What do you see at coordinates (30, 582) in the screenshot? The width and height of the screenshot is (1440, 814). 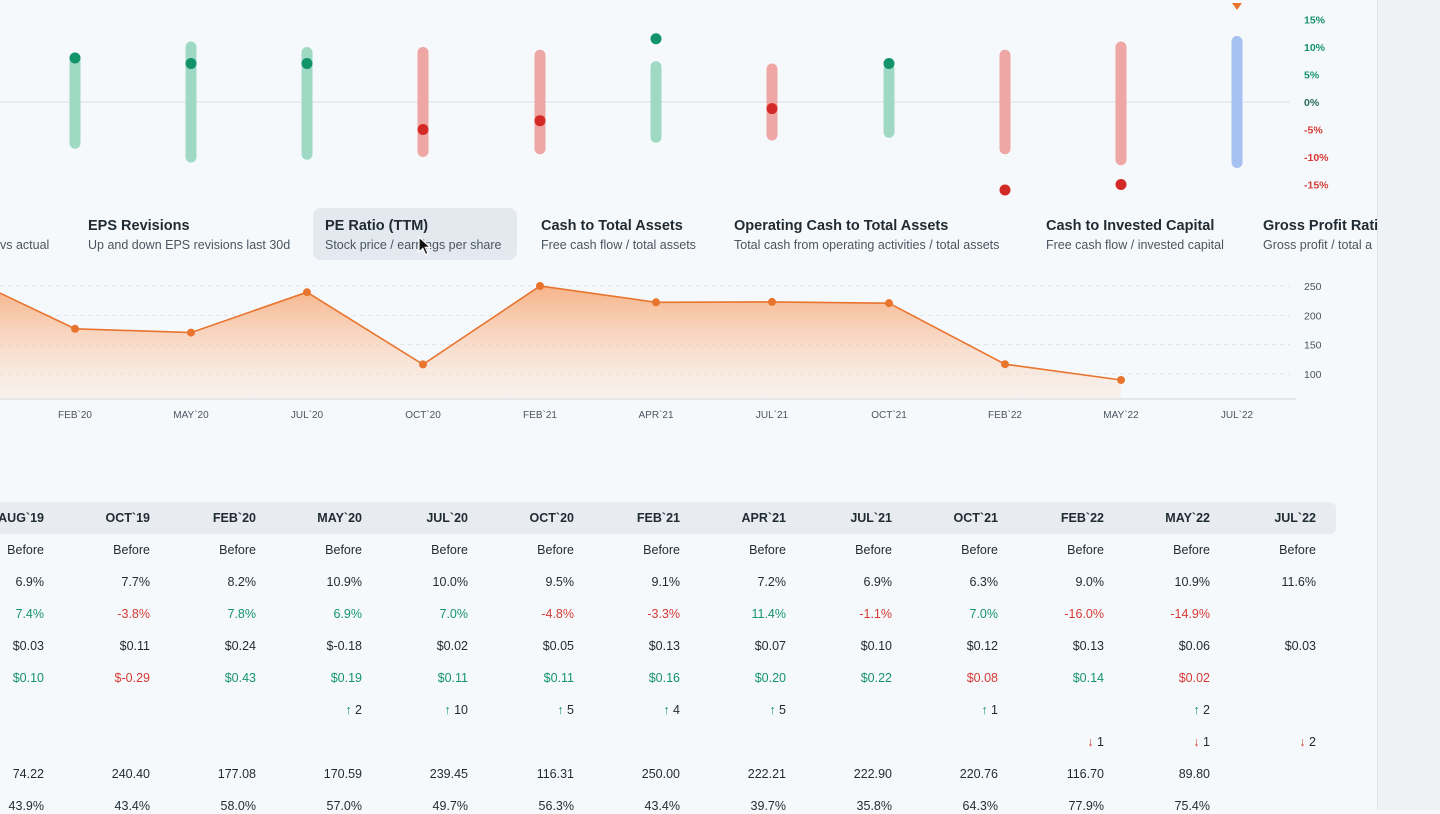 I see `table-cell: 6.9%` at bounding box center [30, 582].